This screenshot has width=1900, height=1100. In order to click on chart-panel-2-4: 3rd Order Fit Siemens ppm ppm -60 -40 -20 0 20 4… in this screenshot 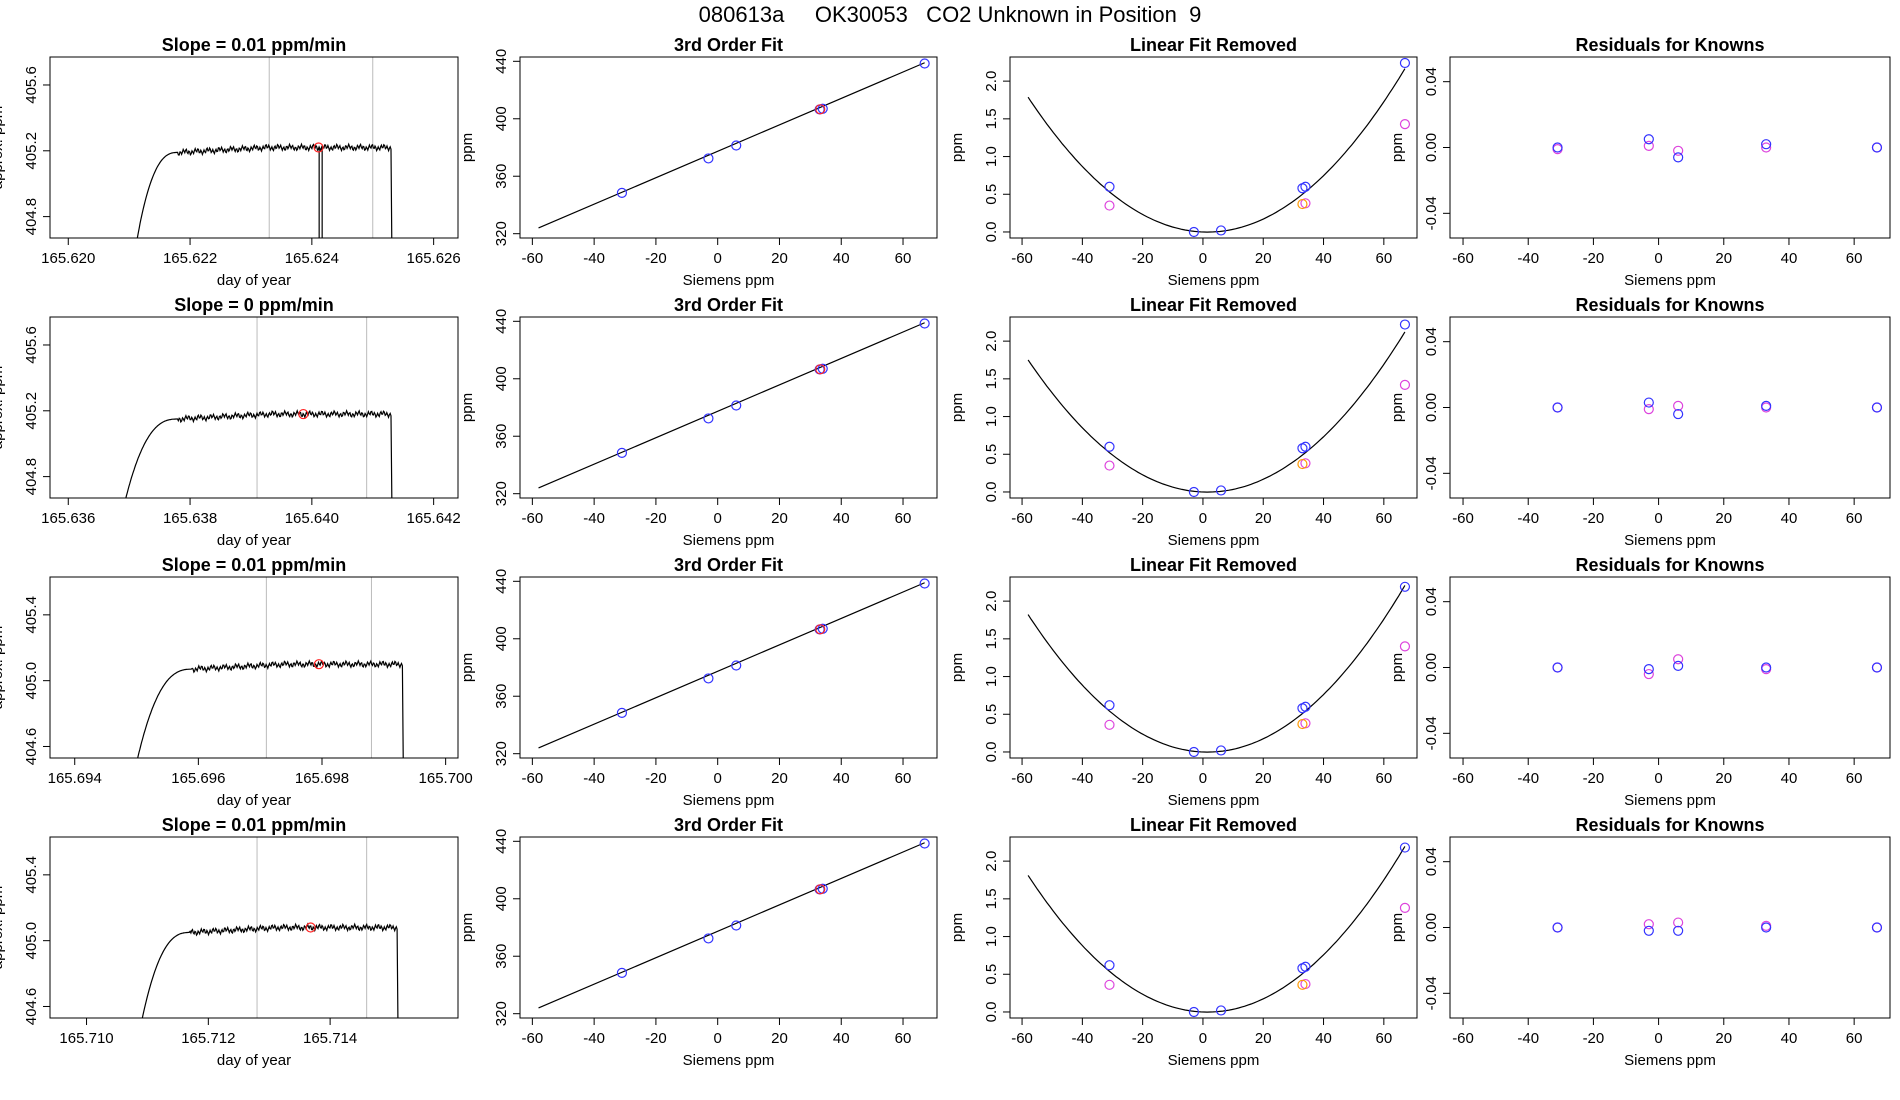, I will do `click(698, 942)`.